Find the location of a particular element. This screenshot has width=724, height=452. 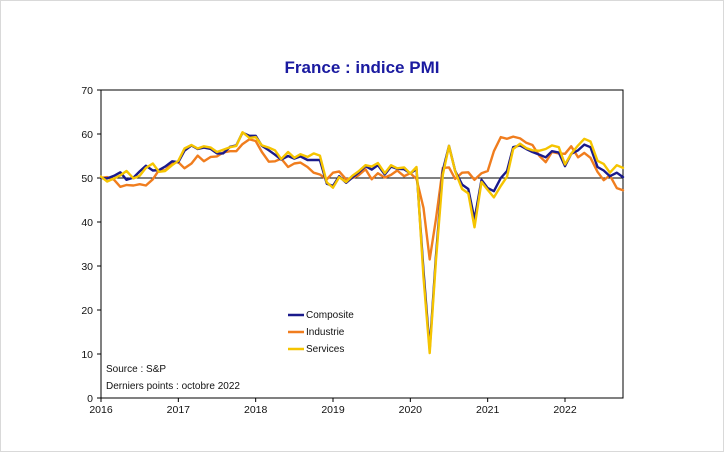

y-tick-label: 60 is located at coordinates (87, 135).